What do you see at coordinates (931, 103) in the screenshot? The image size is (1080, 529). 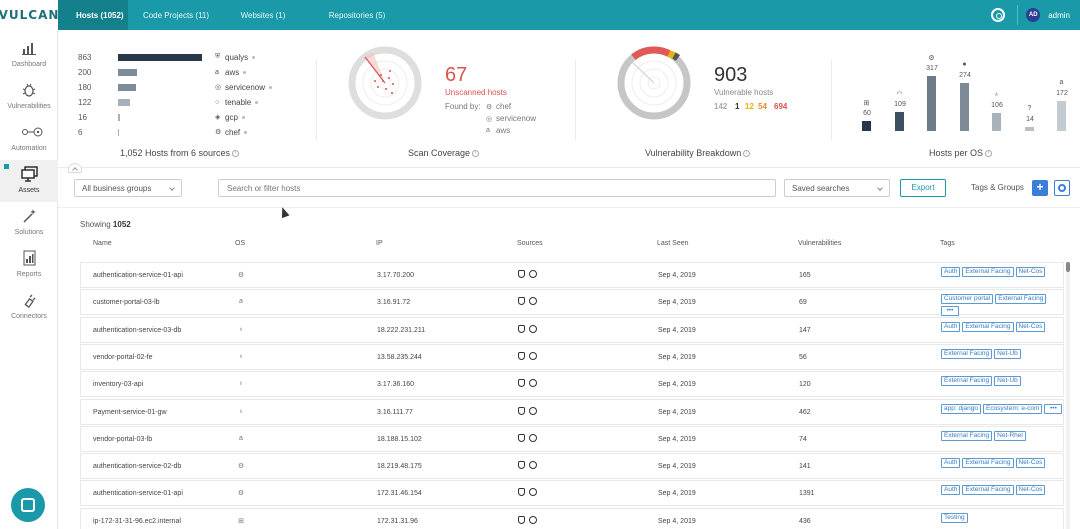 I see `os-bar-ubuntu` at bounding box center [931, 103].